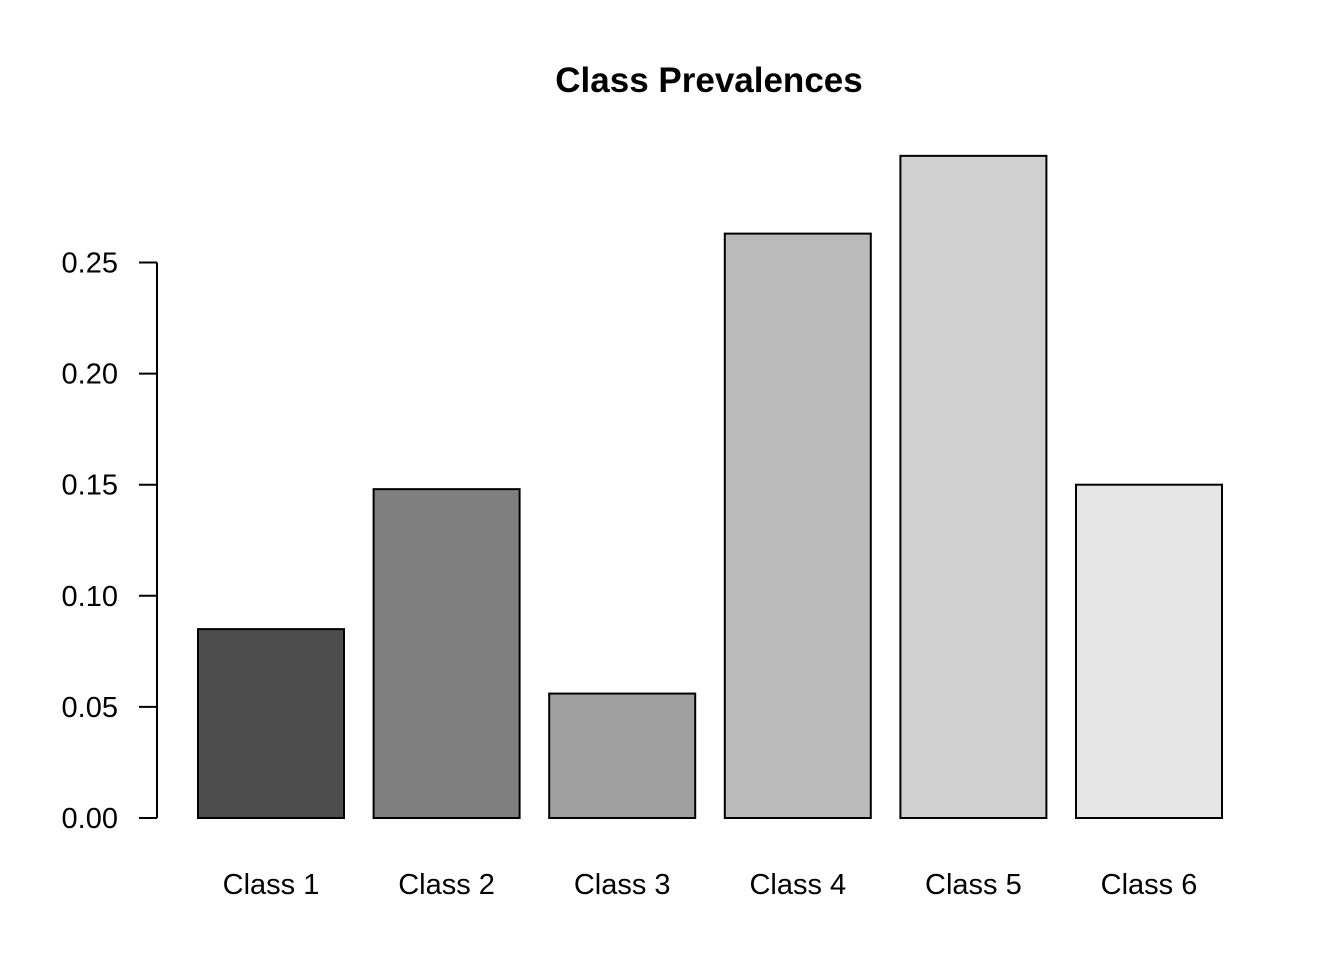  What do you see at coordinates (90, 708) in the screenshot?
I see `y-tick-label: 0.05` at bounding box center [90, 708].